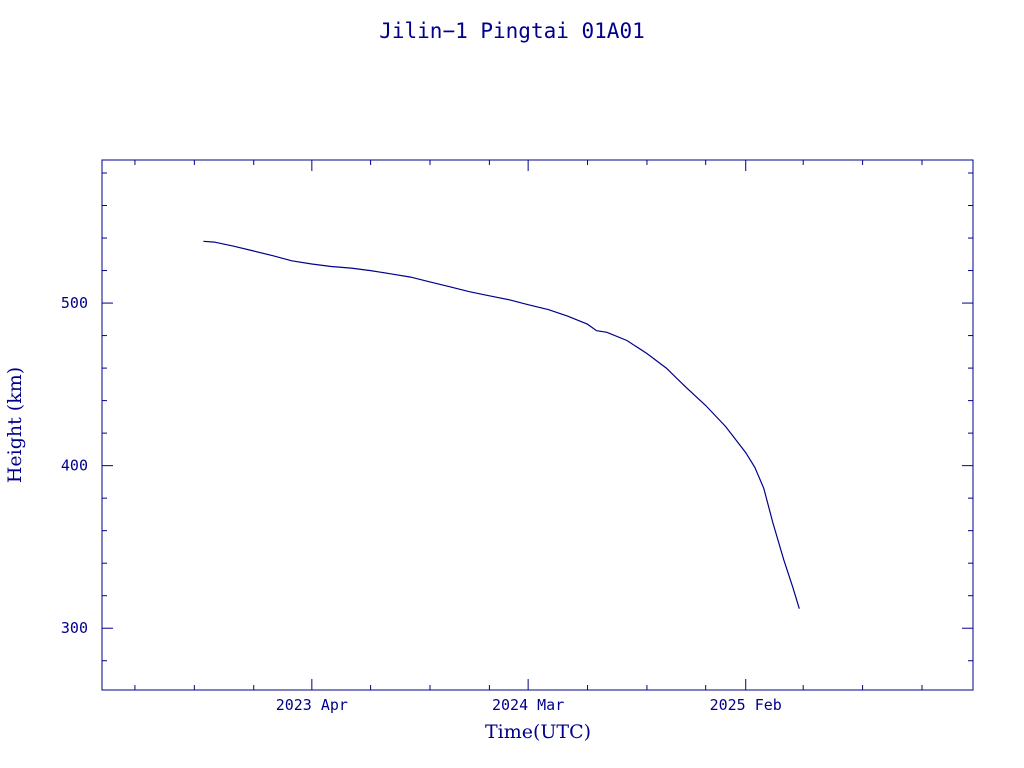 The height and width of the screenshot is (768, 1024). Describe the element at coordinates (512, 31) in the screenshot. I see `chart-title: Jilin−1 Pingtai 01A01` at that location.